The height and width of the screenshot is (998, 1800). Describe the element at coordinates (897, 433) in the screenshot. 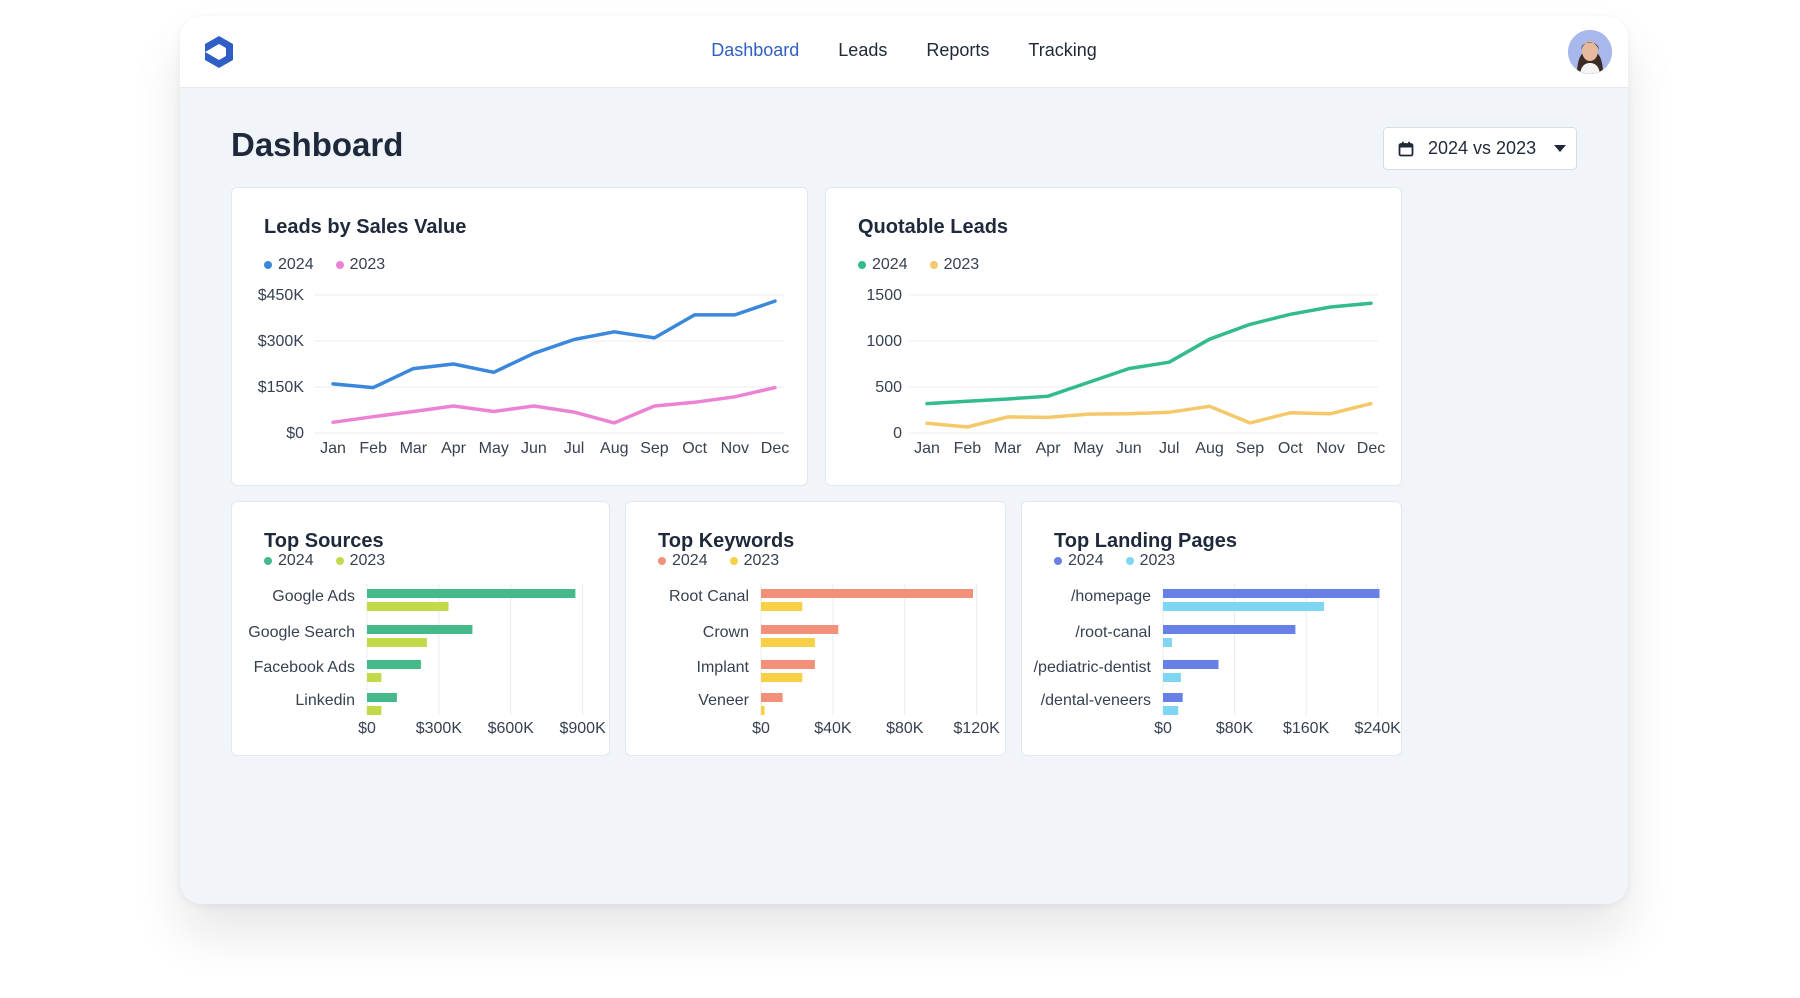

I see `y-tick-label: 0` at that location.